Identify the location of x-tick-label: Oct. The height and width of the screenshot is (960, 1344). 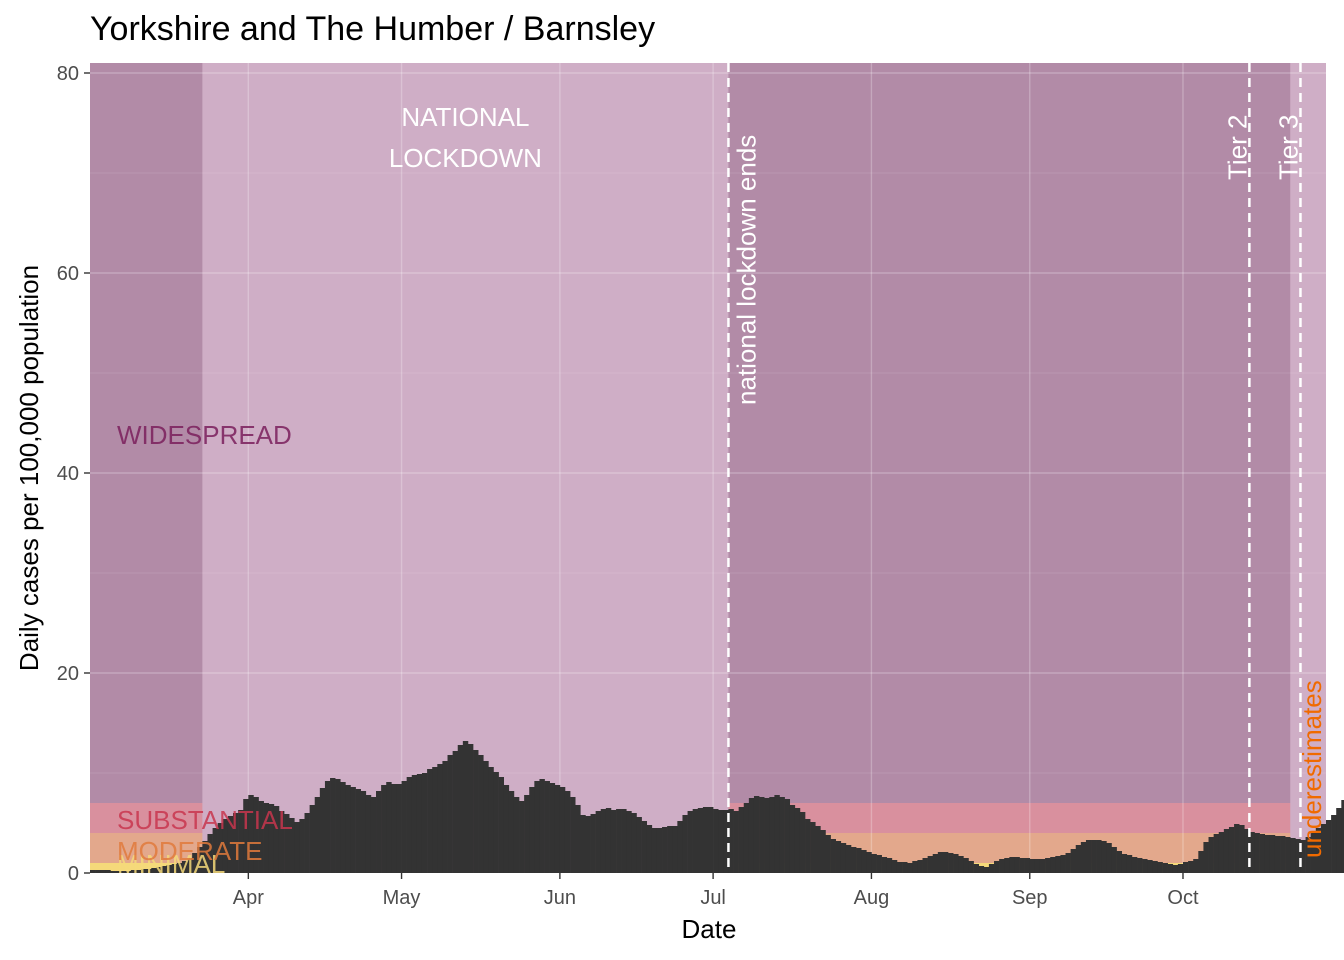
(1183, 898).